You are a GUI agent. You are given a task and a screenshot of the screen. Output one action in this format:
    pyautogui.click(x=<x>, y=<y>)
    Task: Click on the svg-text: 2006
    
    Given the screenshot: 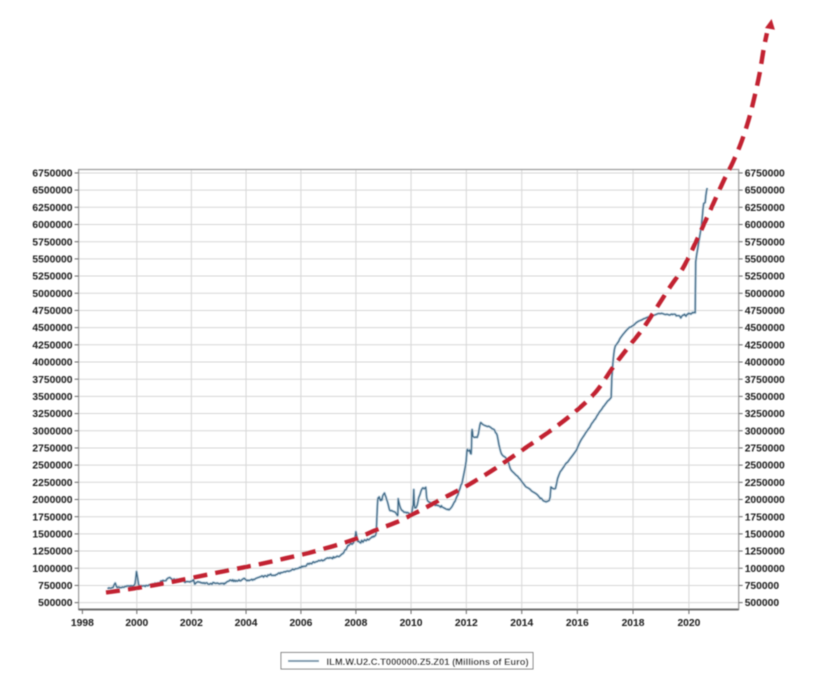 What is the action you would take?
    pyautogui.click(x=300, y=623)
    